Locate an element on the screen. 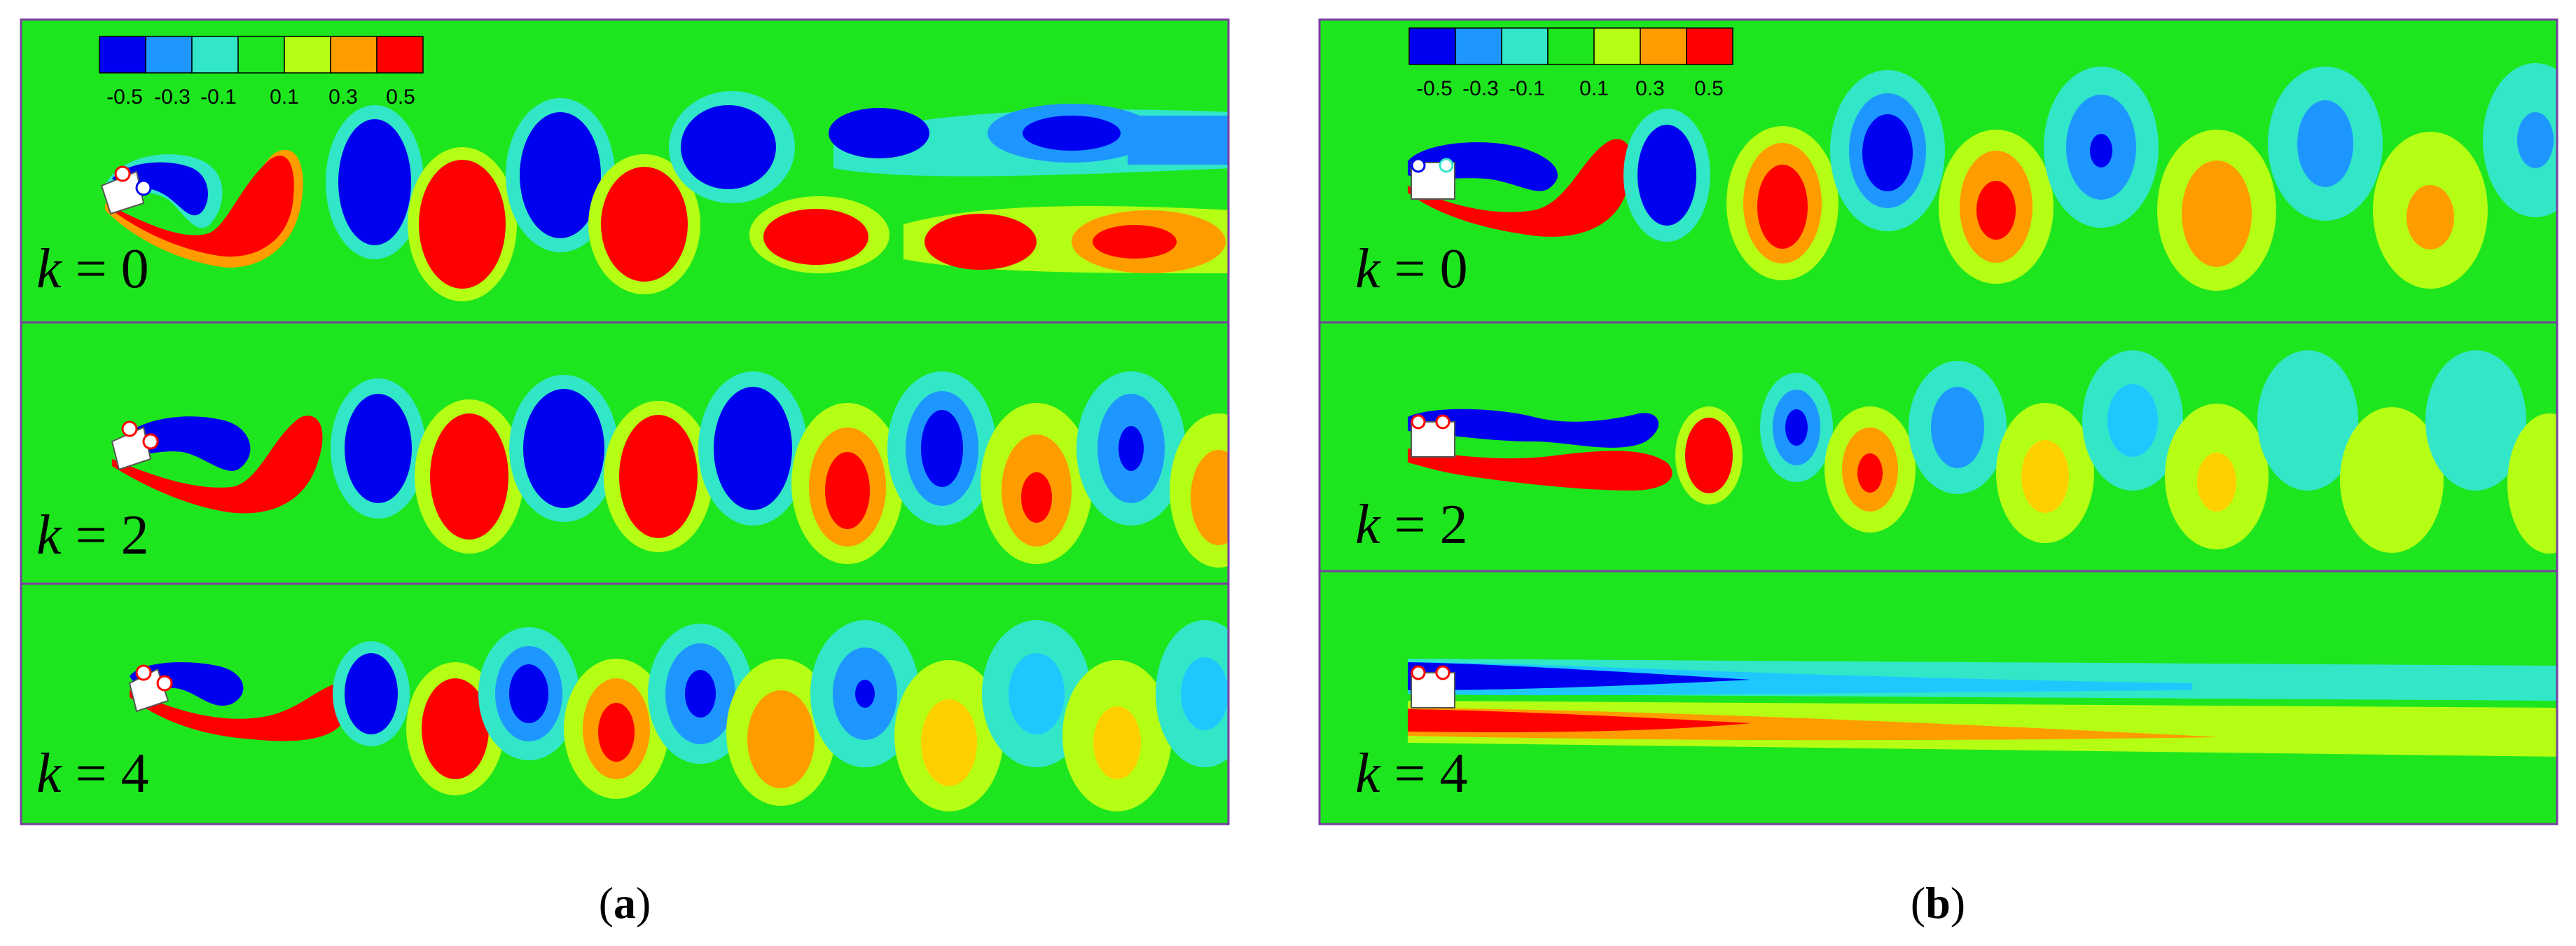 Image resolution: width=2576 pixels, height=946 pixels. colorbar-a-tick: 0.5 is located at coordinates (400, 97).